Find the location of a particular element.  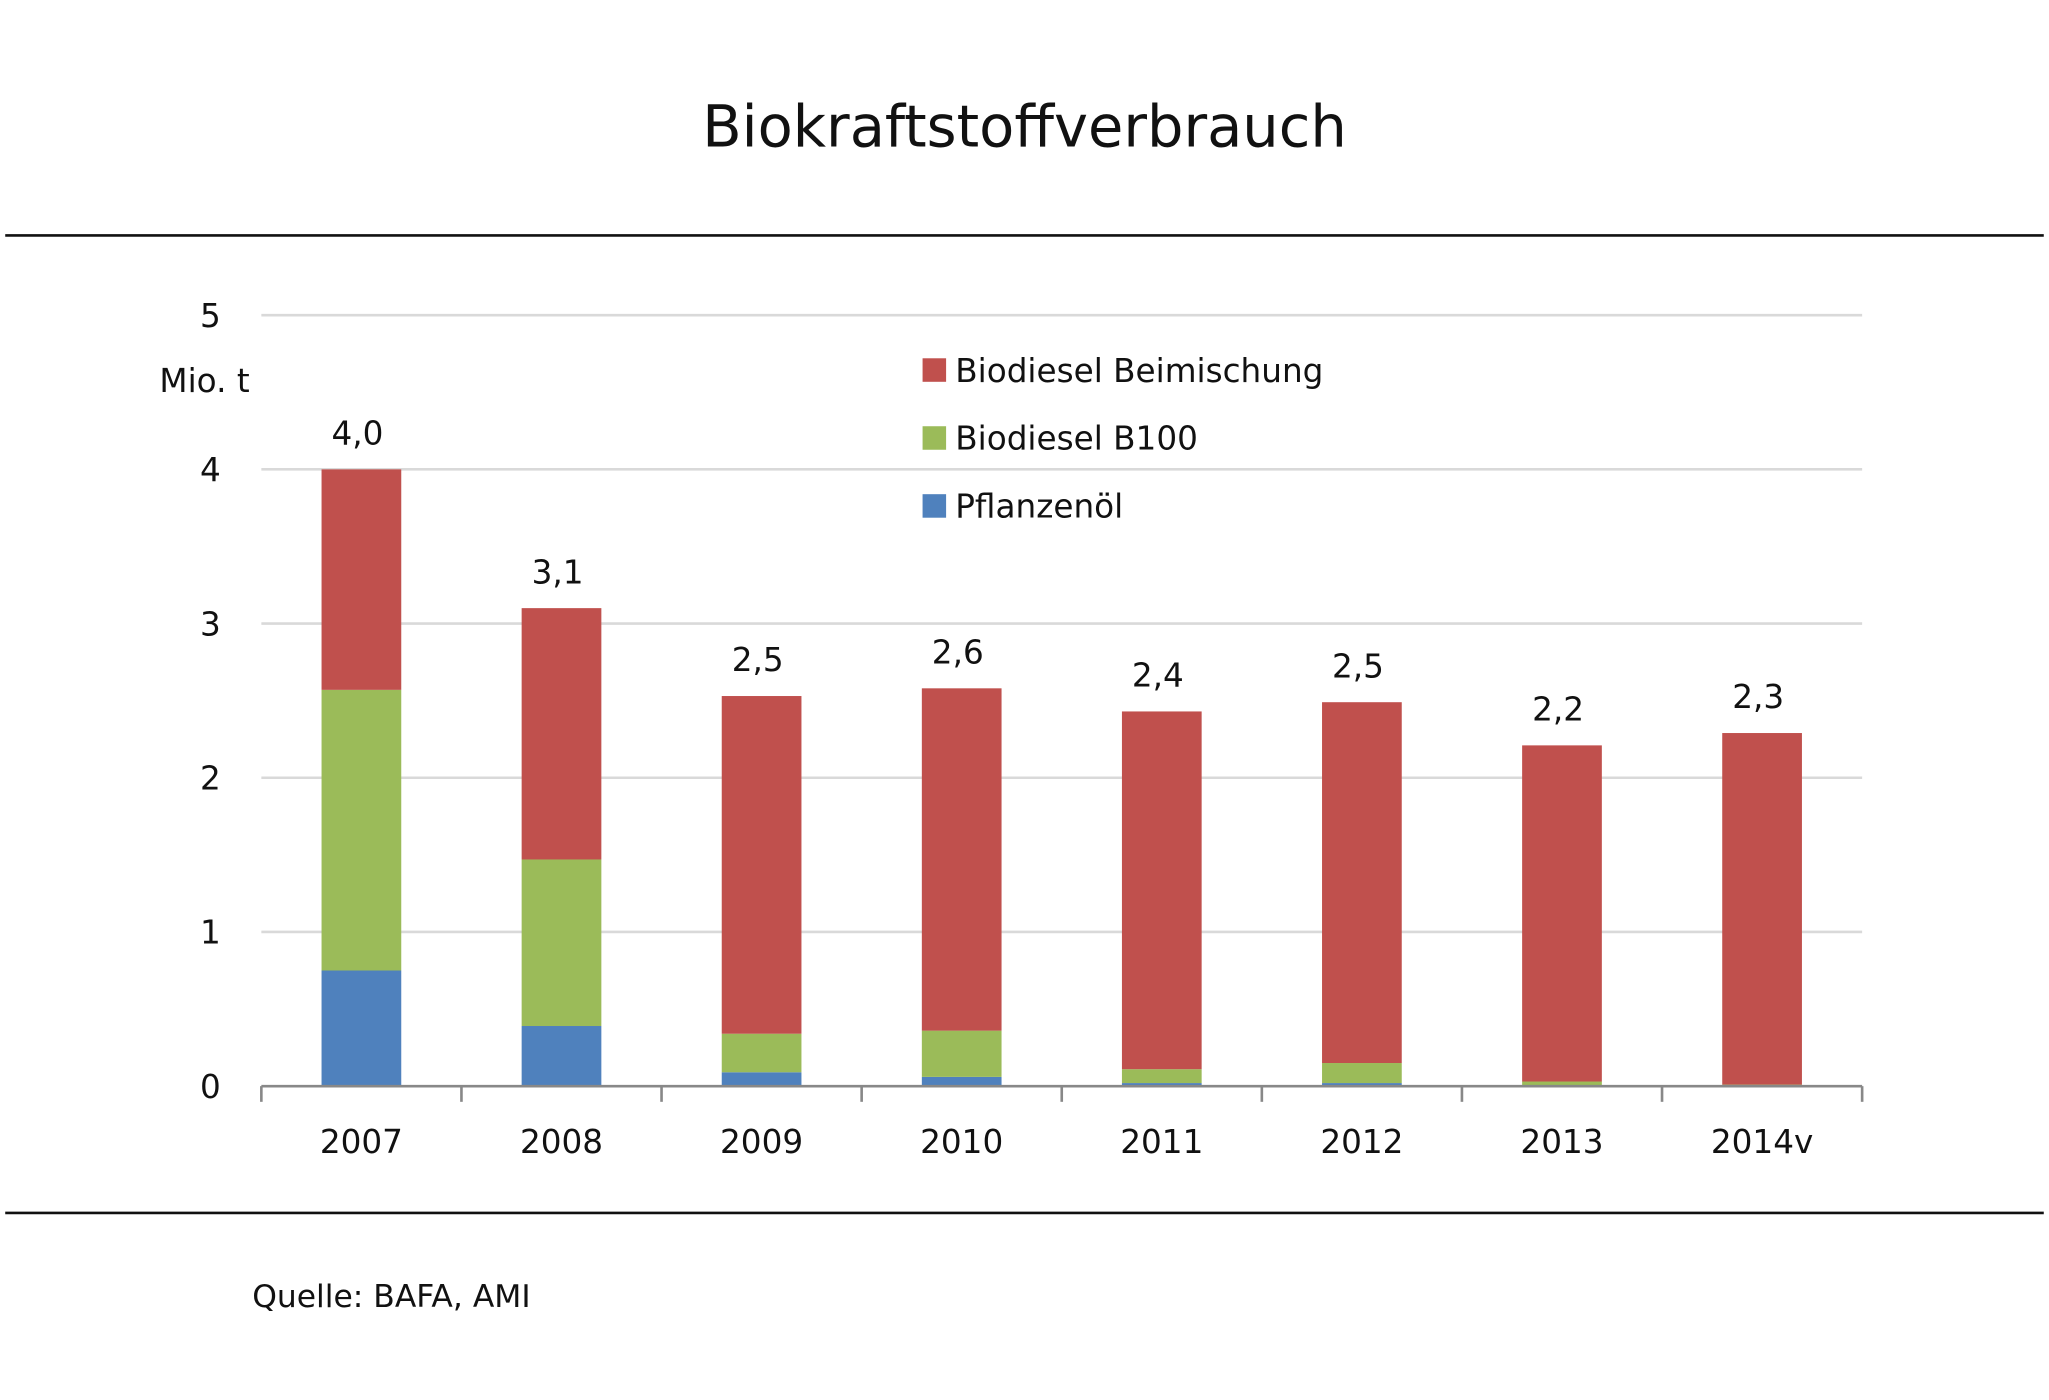

y-tick-label: 5 is located at coordinates (210, 316).